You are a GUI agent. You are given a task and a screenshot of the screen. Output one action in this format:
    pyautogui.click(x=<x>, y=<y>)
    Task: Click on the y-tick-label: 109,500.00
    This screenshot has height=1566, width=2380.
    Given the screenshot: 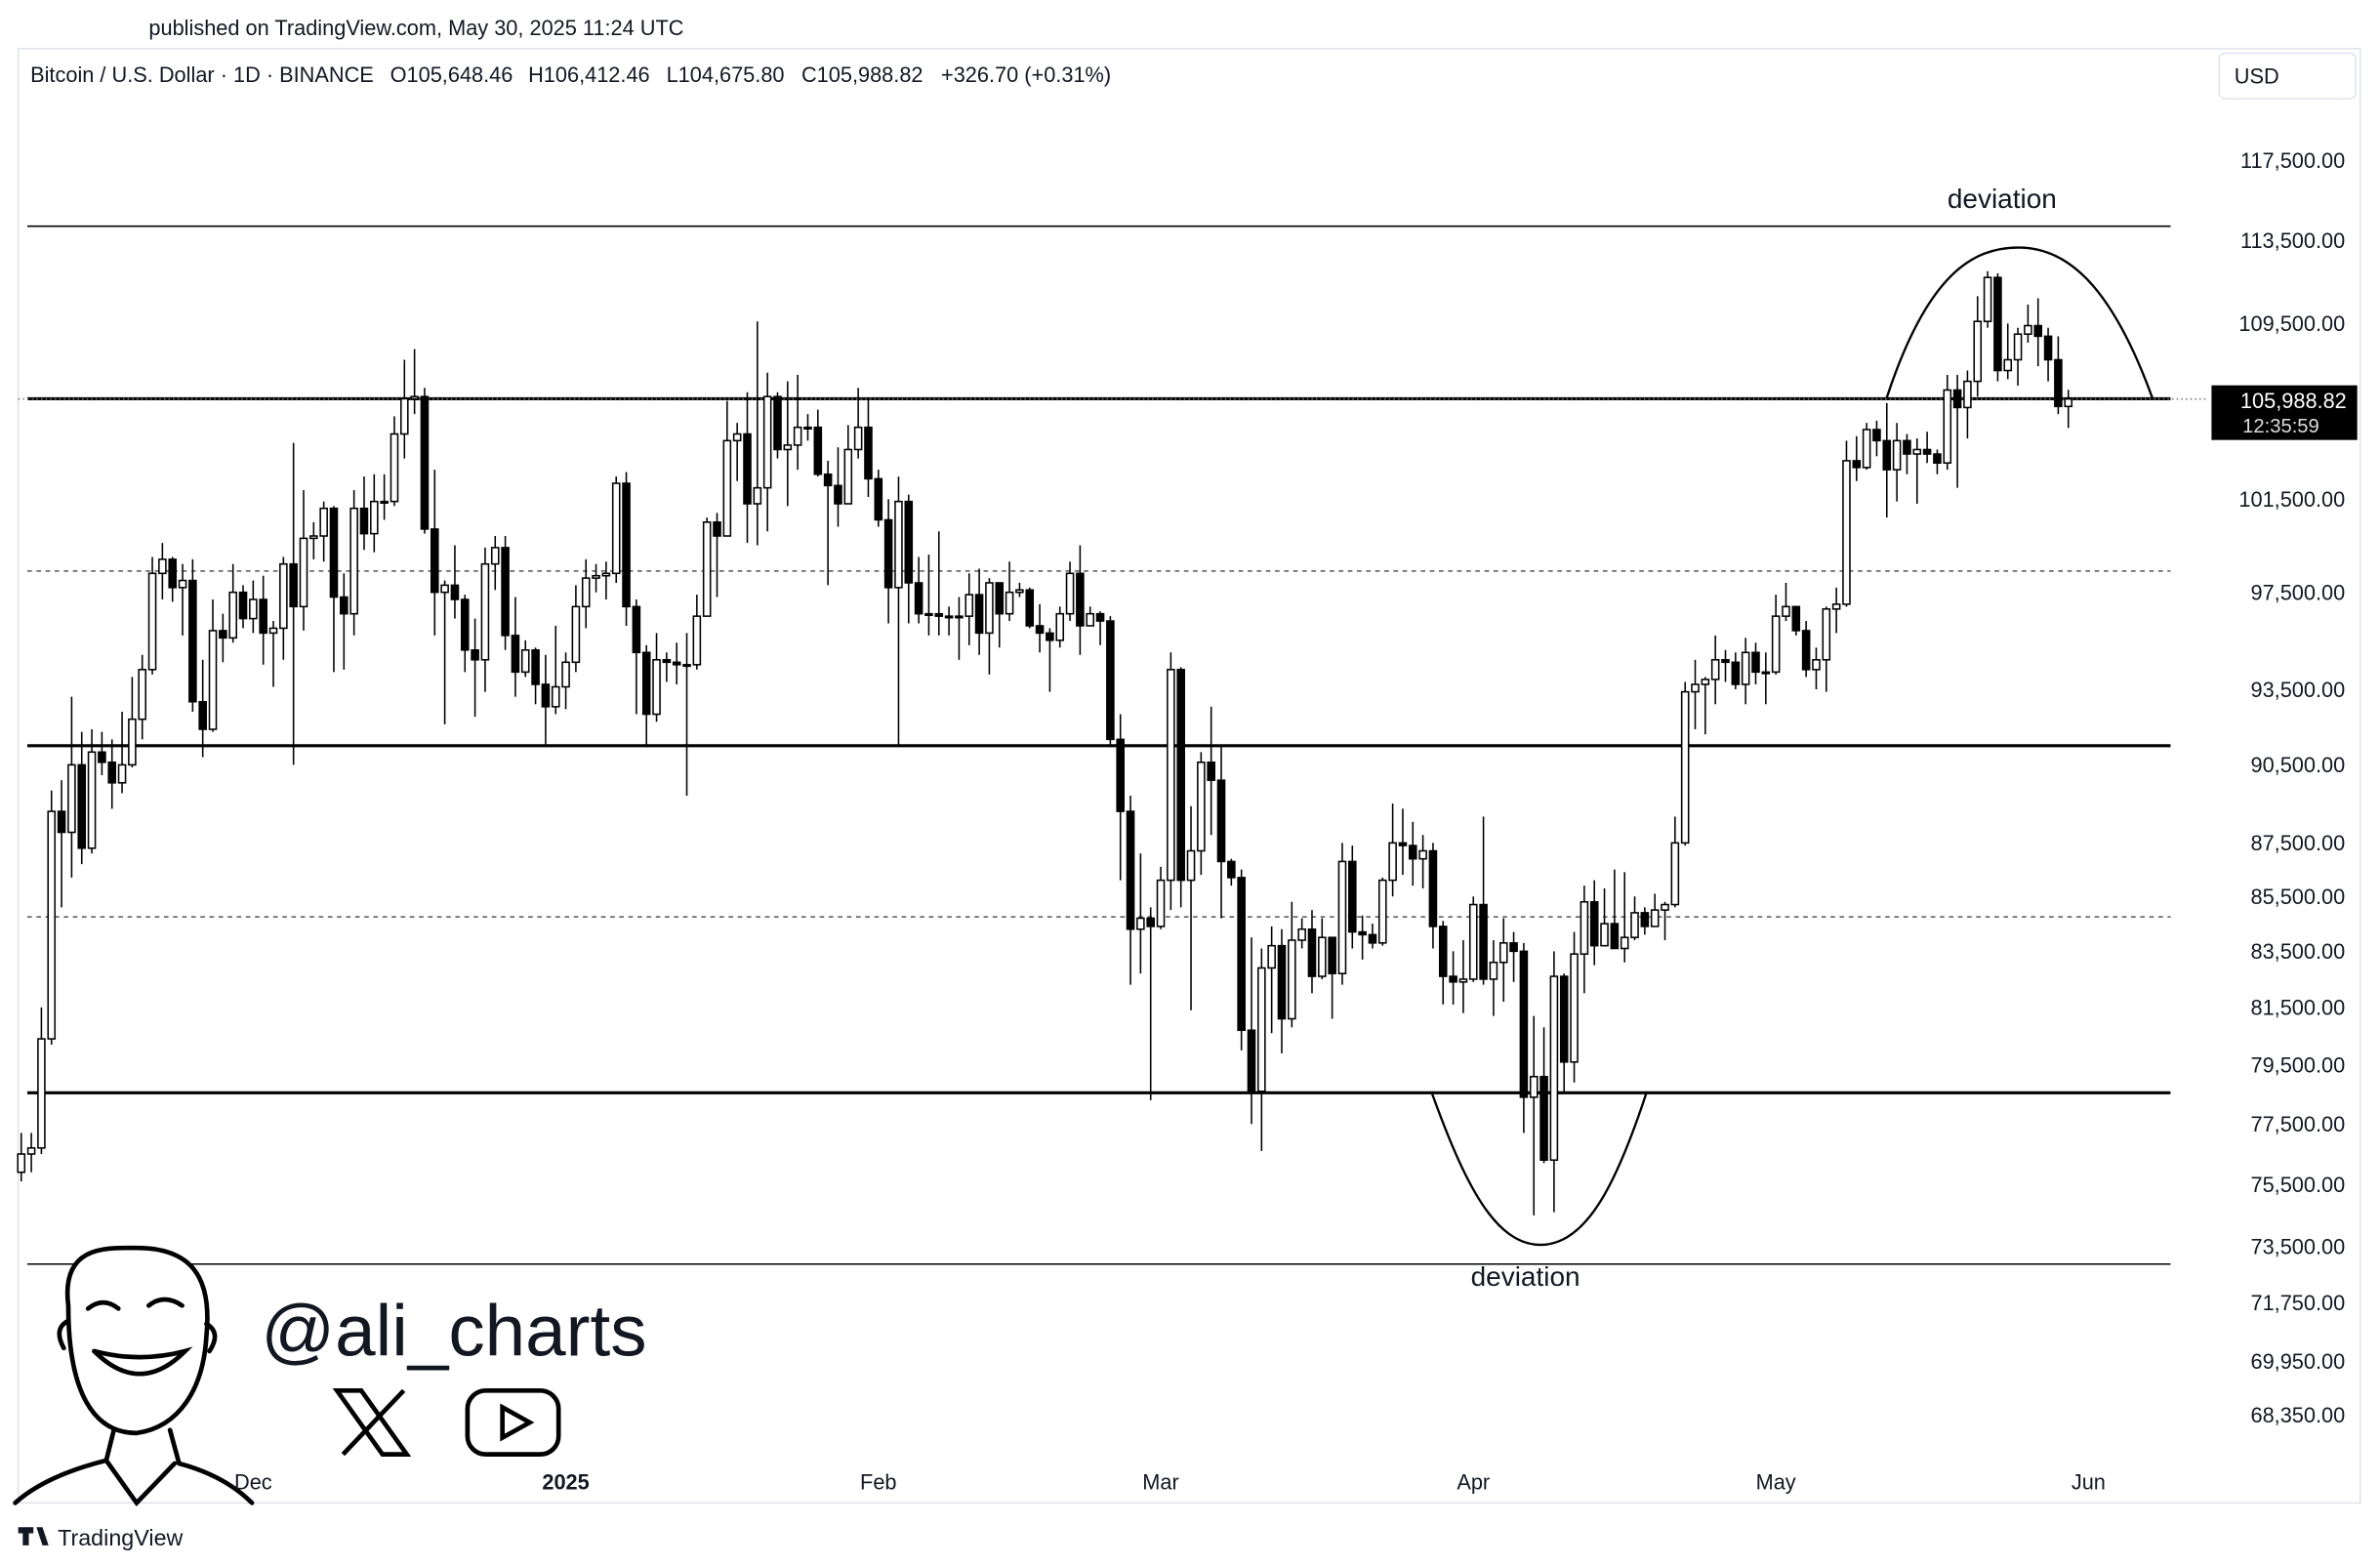 What is the action you would take?
    pyautogui.click(x=2291, y=323)
    